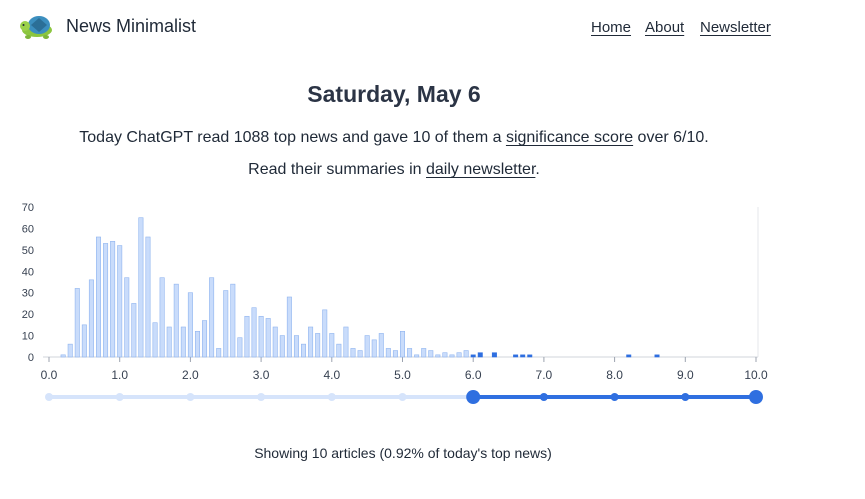 This screenshot has width=865, height=499. Describe the element at coordinates (28, 229) in the screenshot. I see `y-tick-label: 60` at that location.